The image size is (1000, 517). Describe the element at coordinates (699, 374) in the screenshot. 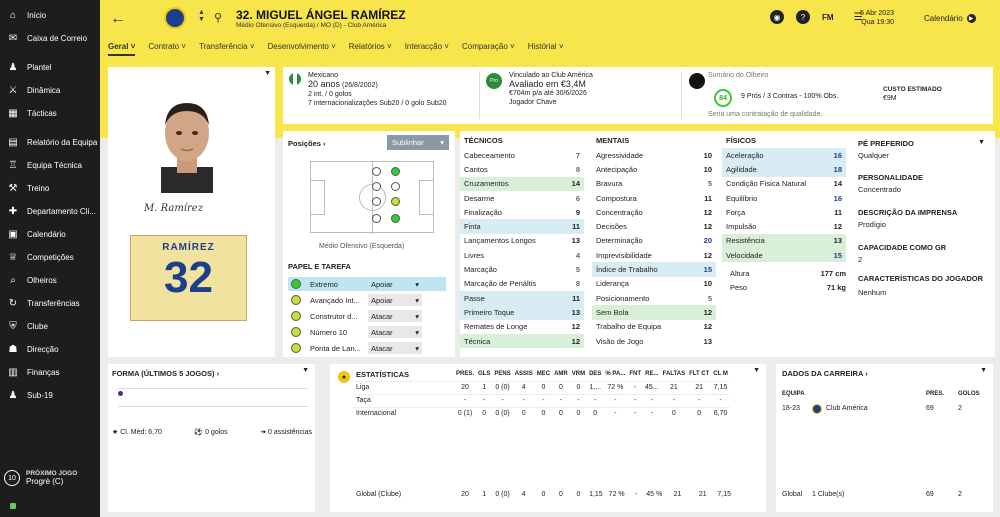

I see `stats-header: FLT CT` at that location.